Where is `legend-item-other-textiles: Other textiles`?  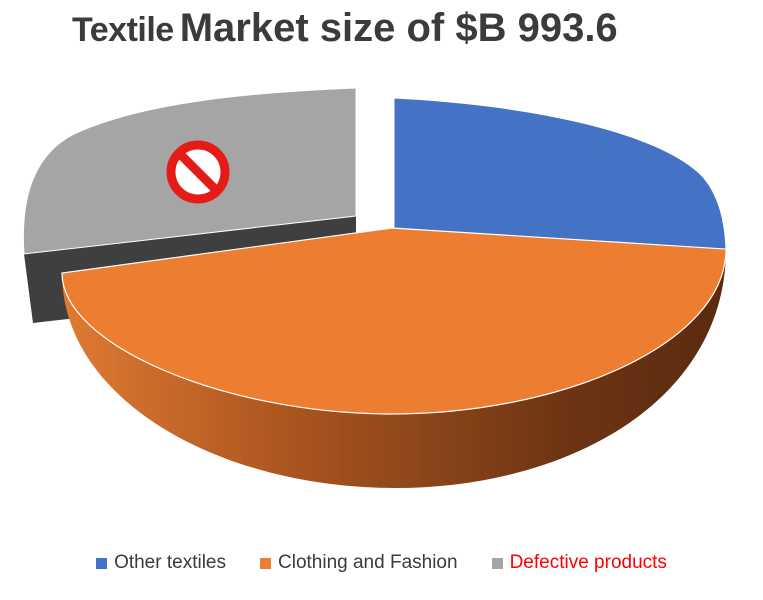 legend-item-other-textiles: Other textiles is located at coordinates (161, 563).